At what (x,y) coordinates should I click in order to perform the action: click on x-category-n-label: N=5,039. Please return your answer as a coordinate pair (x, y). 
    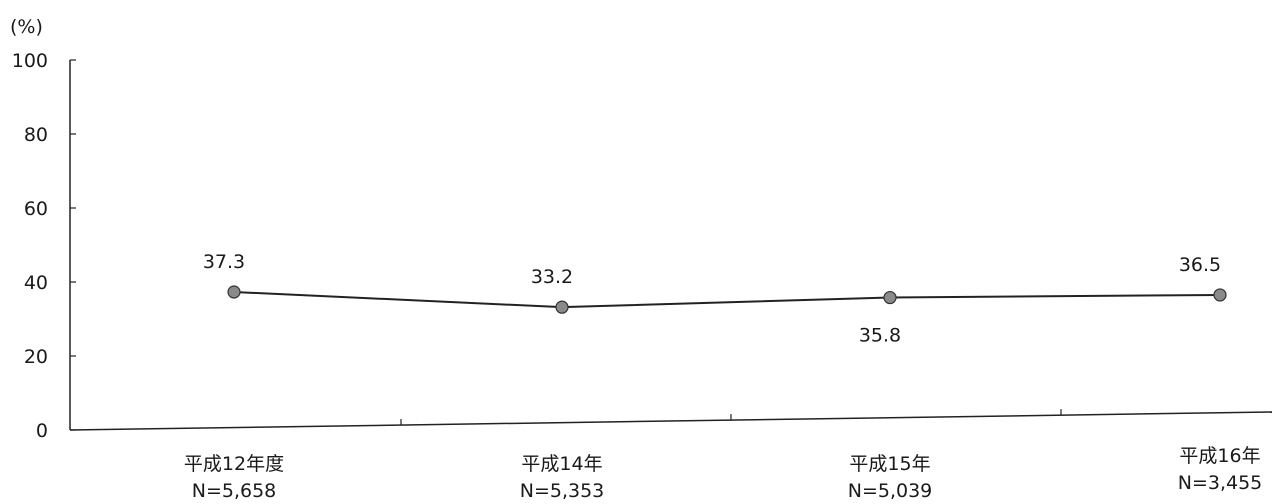
    Looking at the image, I should click on (890, 491).